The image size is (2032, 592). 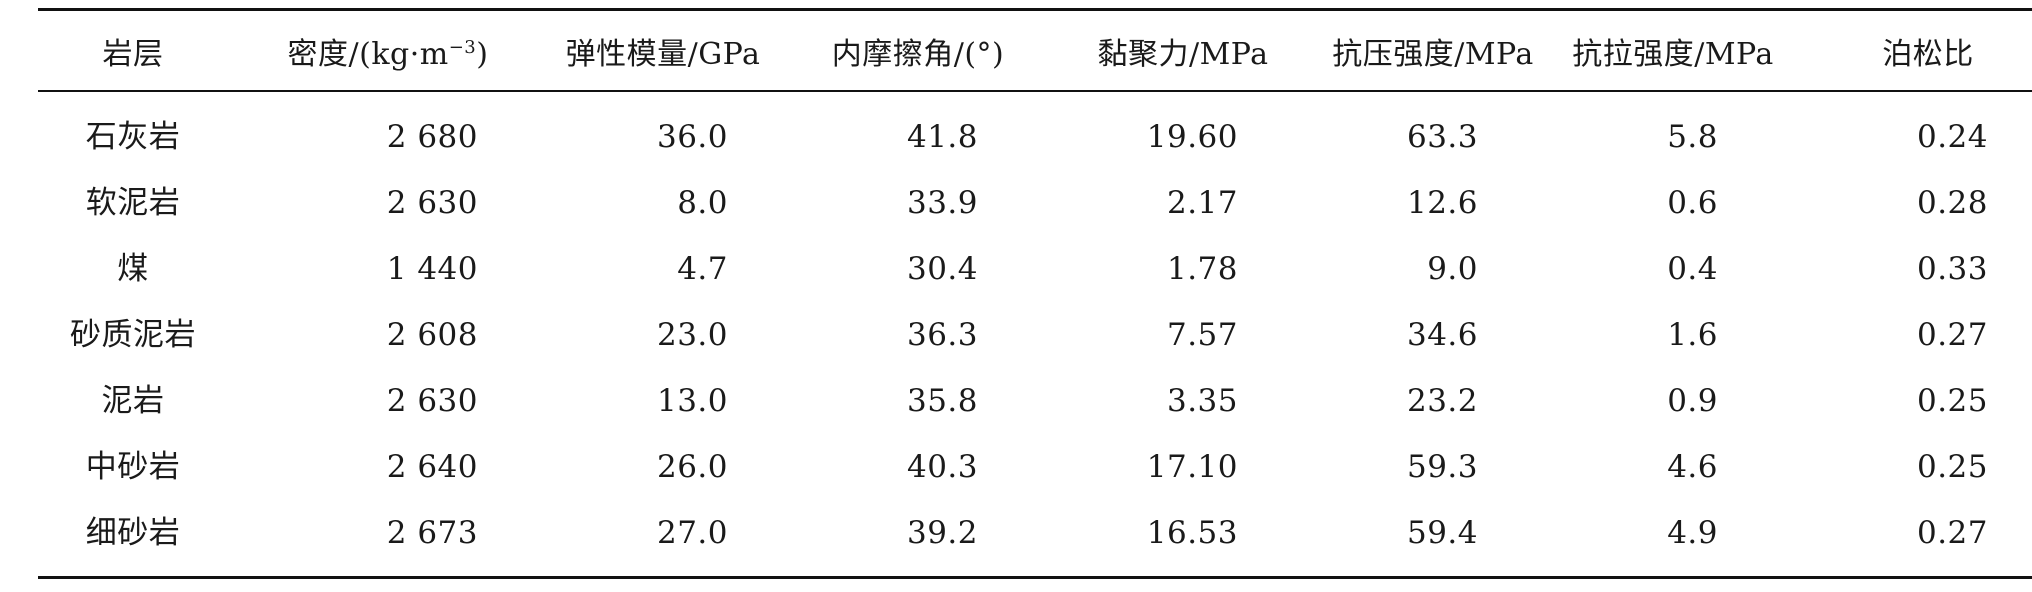 I want to click on cell-poisson-ratio: 0.24, so click(x=1952, y=137).